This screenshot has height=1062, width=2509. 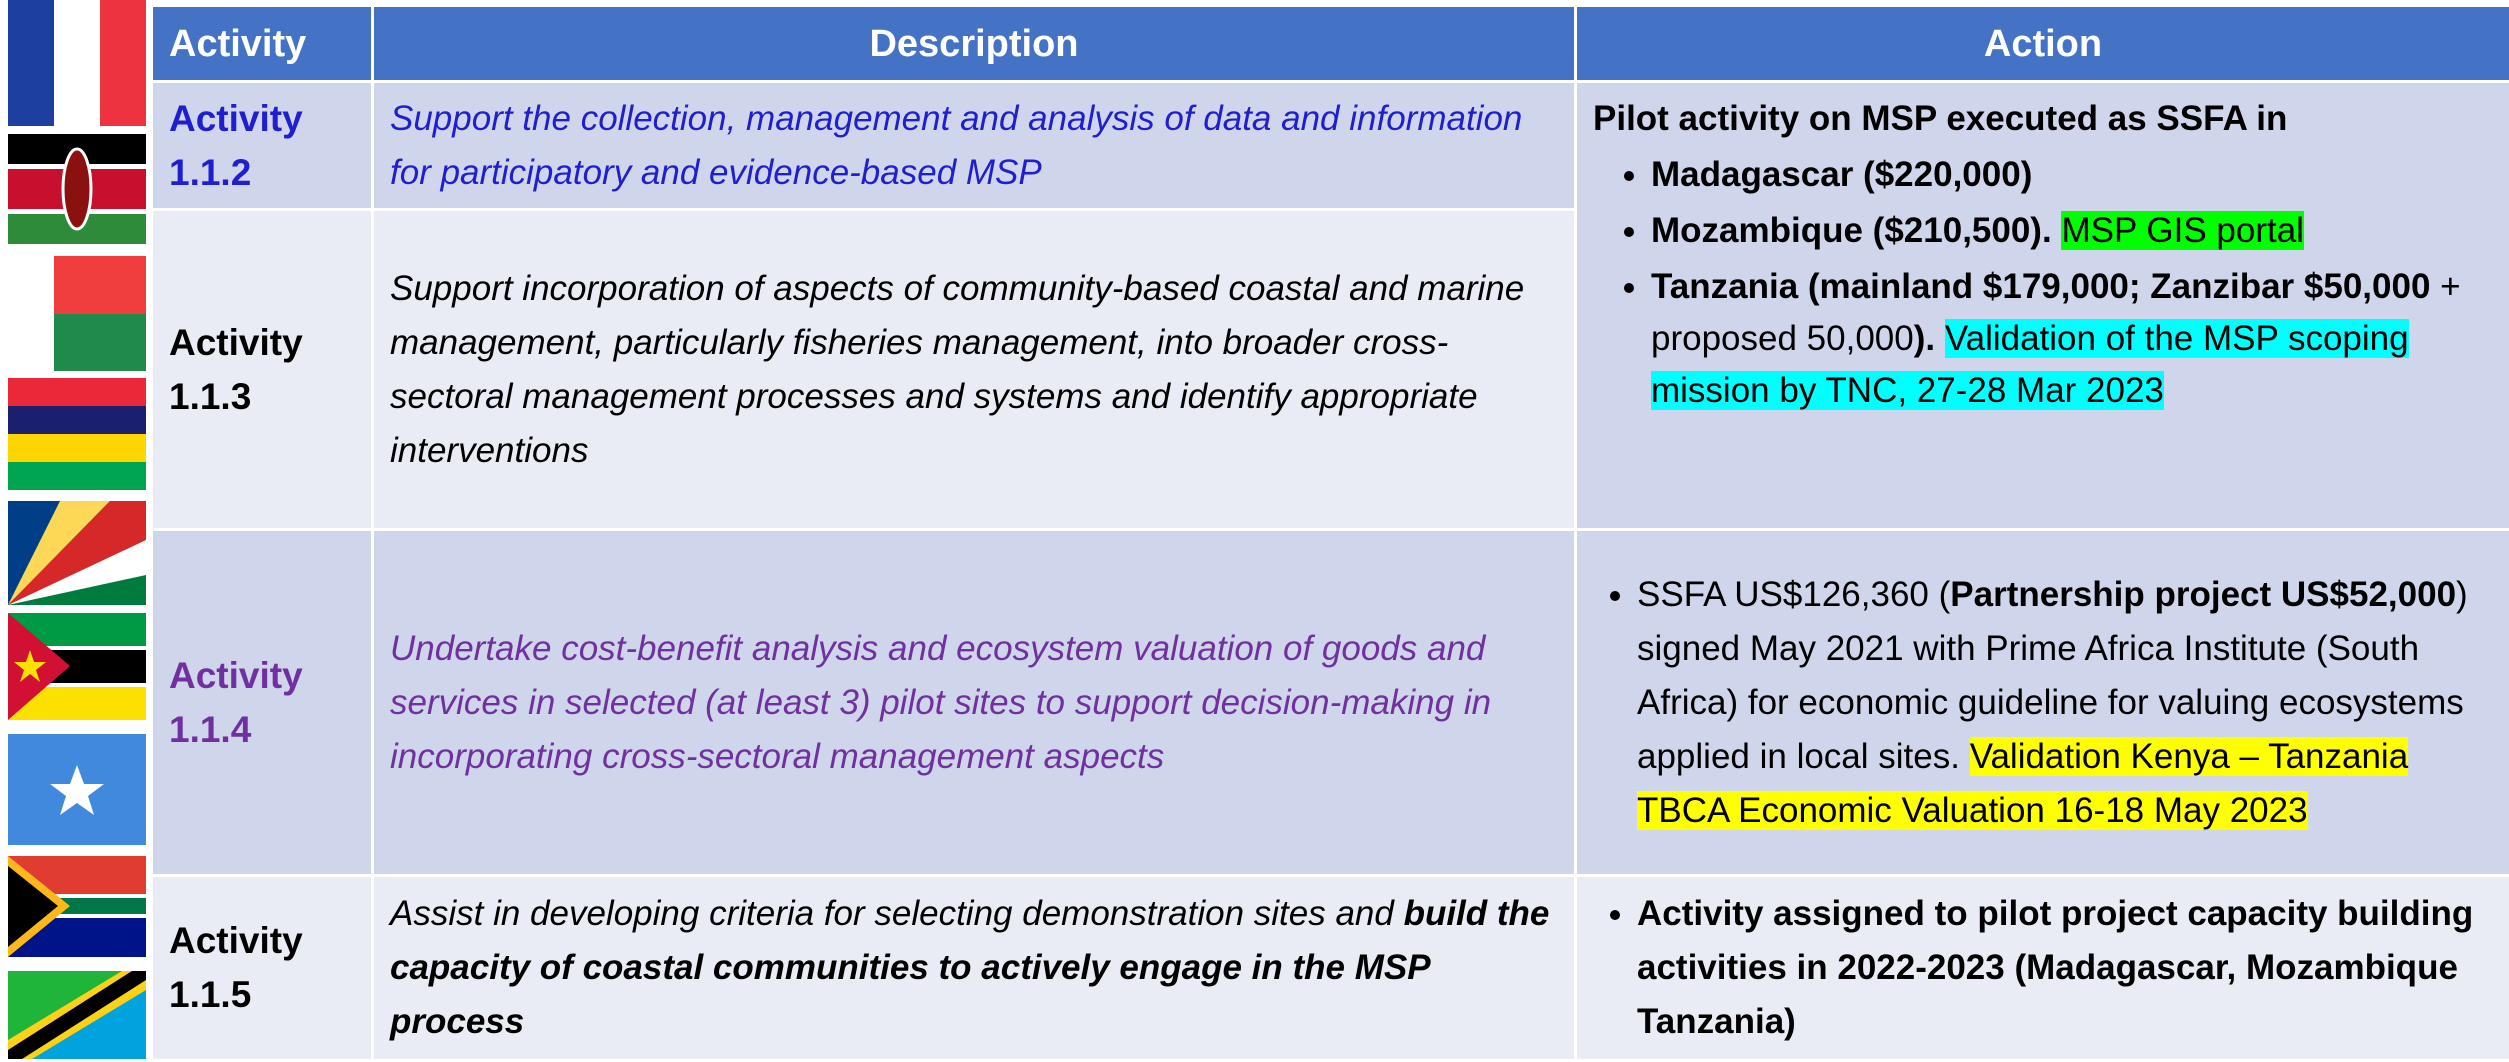 What do you see at coordinates (1793, 594) in the screenshot?
I see `text: SSFA US$126,360 (` at bounding box center [1793, 594].